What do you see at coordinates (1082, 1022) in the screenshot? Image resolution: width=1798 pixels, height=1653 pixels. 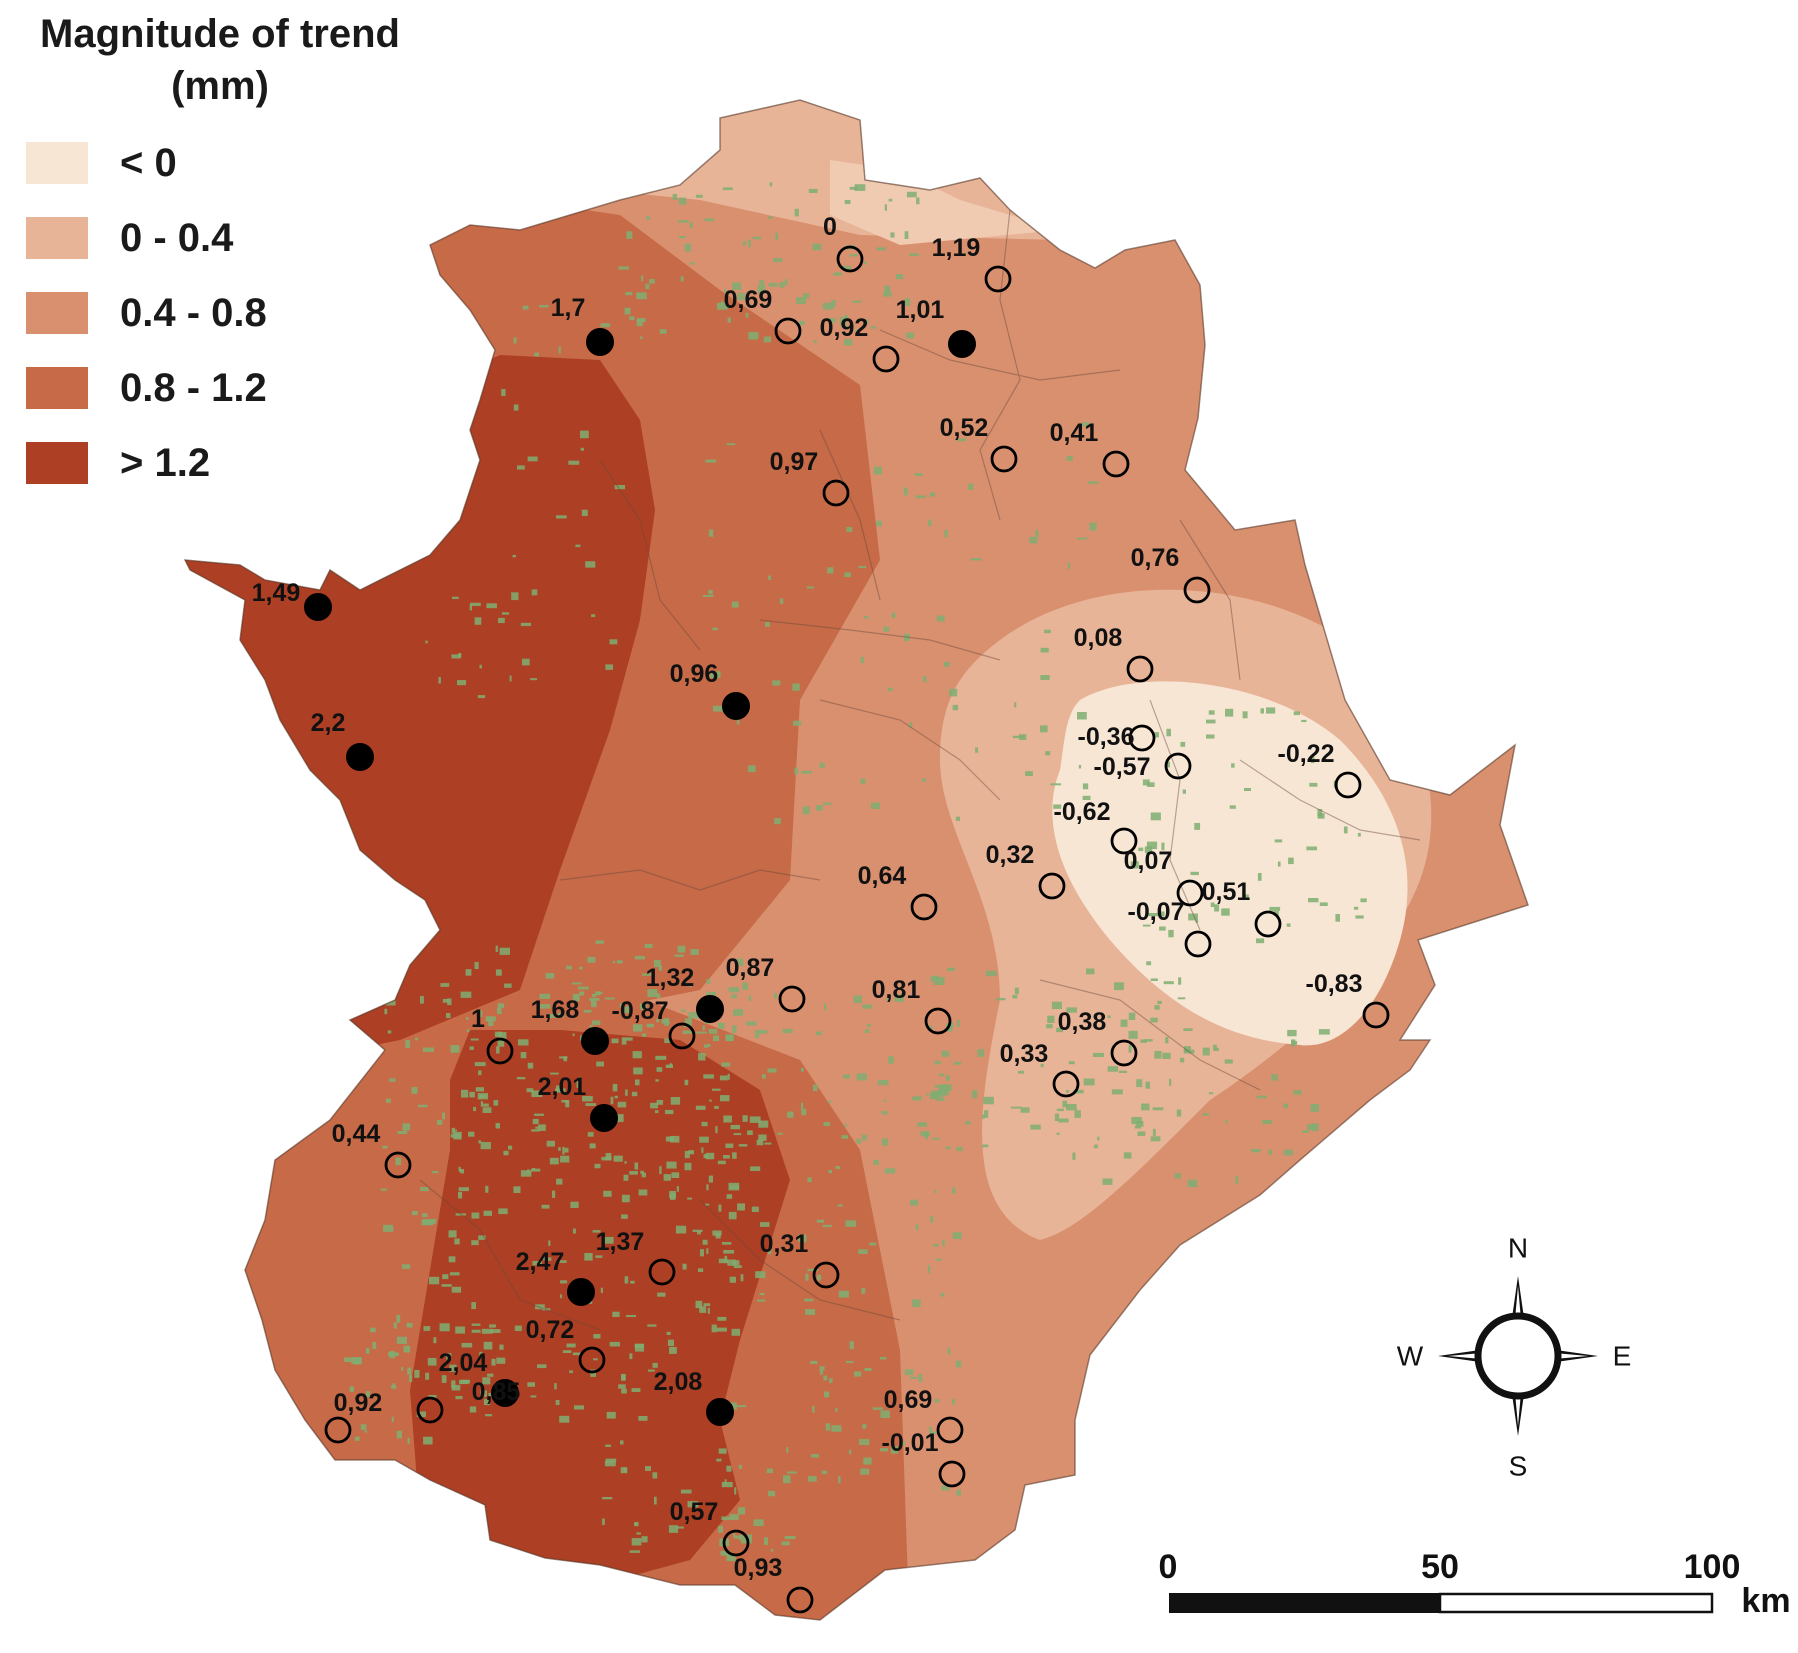 I see `station-label: 0,38` at bounding box center [1082, 1022].